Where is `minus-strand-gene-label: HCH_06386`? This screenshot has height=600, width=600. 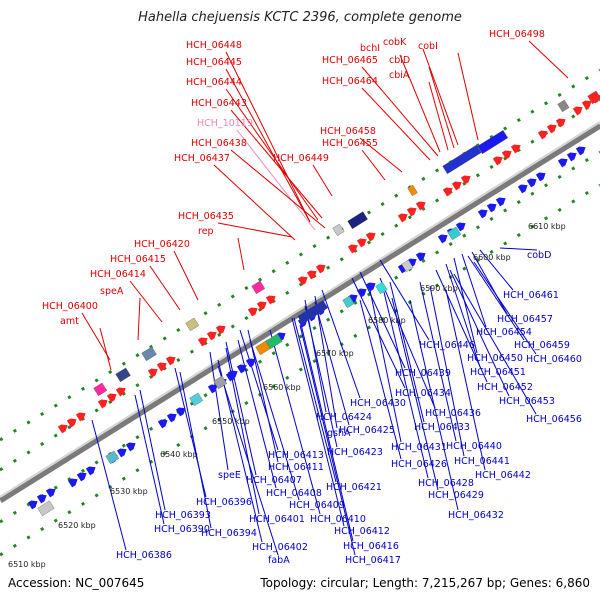
minus-strand-gene-label: HCH_06386 is located at coordinates (144, 555).